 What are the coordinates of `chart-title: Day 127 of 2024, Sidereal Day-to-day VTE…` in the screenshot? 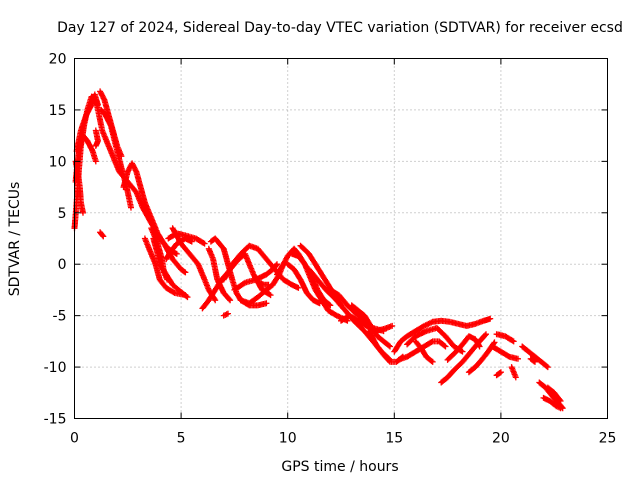 It's located at (340, 28).